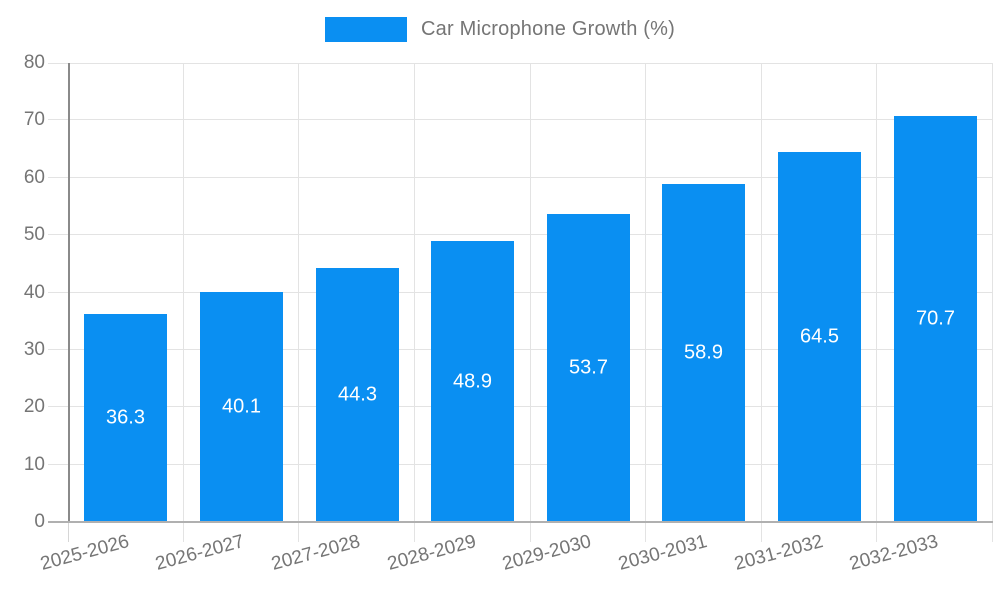 Image resolution: width=1000 pixels, height=600 pixels. I want to click on bar: 64.5, so click(819, 337).